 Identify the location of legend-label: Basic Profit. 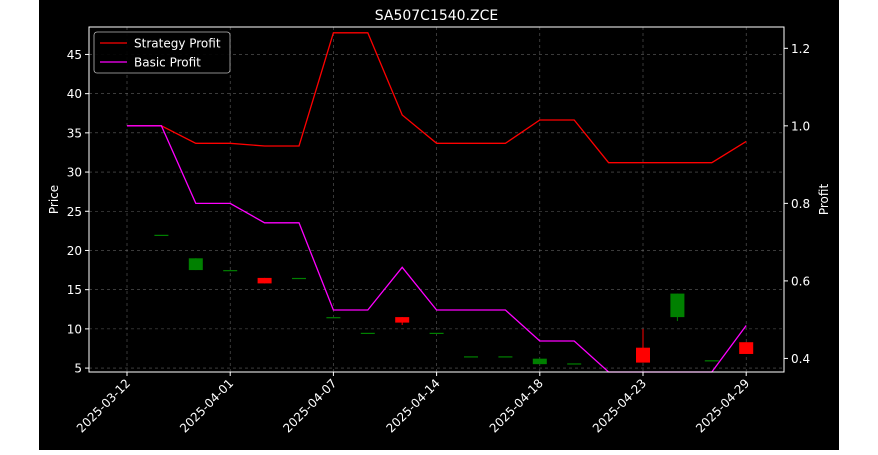
(167, 63).